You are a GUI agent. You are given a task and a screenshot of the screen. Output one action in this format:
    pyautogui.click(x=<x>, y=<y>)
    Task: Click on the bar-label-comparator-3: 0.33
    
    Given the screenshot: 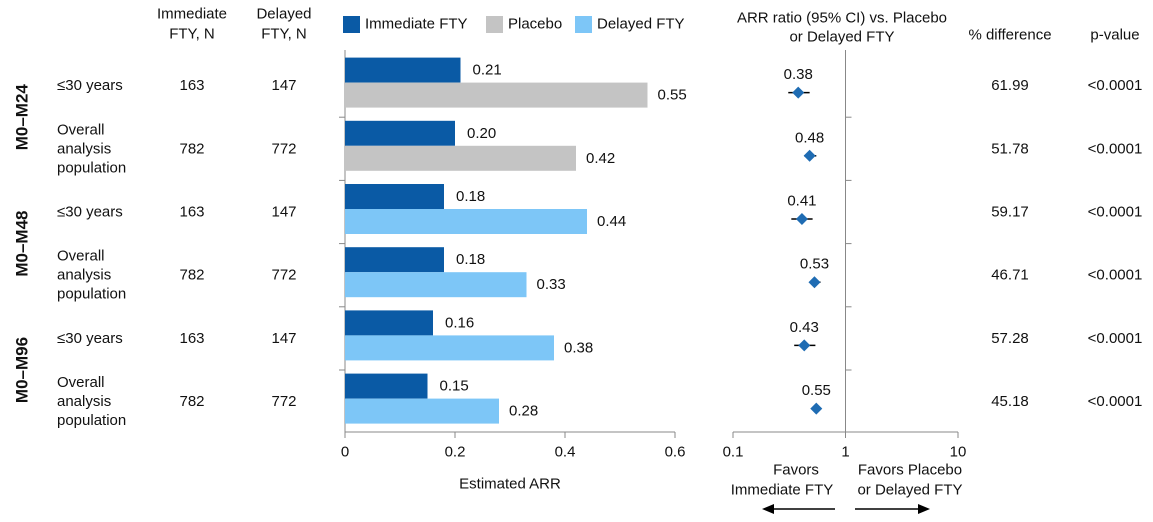 What is the action you would take?
    pyautogui.click(x=551, y=284)
    